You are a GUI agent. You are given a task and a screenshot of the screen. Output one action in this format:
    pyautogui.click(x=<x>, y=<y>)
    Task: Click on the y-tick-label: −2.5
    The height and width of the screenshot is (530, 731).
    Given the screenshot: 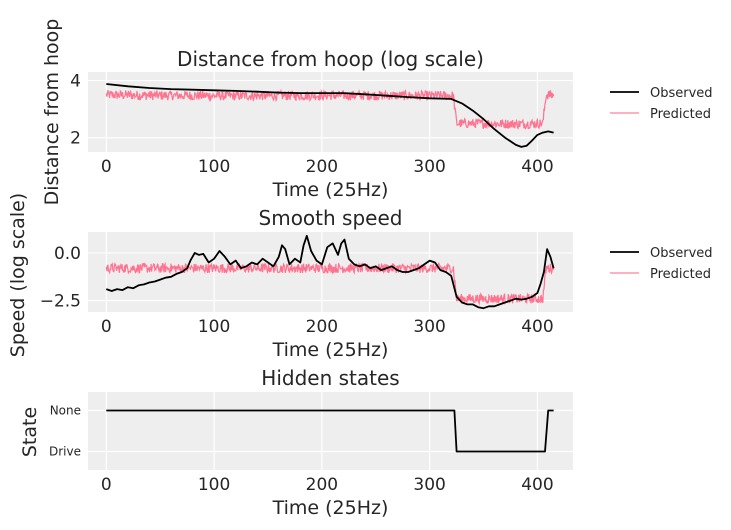 What is the action you would take?
    pyautogui.click(x=60, y=302)
    